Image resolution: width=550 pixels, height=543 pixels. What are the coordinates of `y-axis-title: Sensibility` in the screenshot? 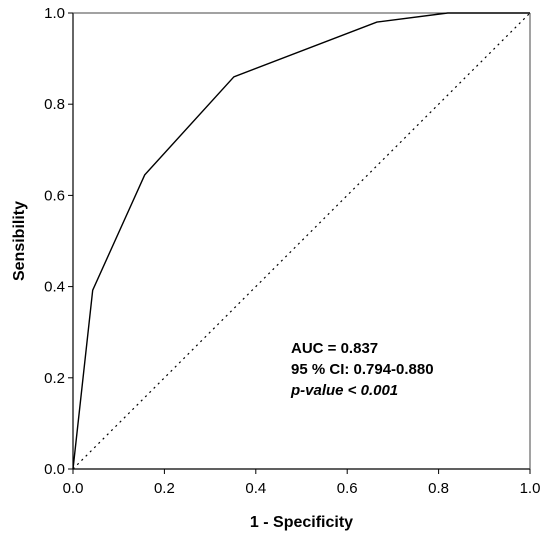 It's located at (19, 241).